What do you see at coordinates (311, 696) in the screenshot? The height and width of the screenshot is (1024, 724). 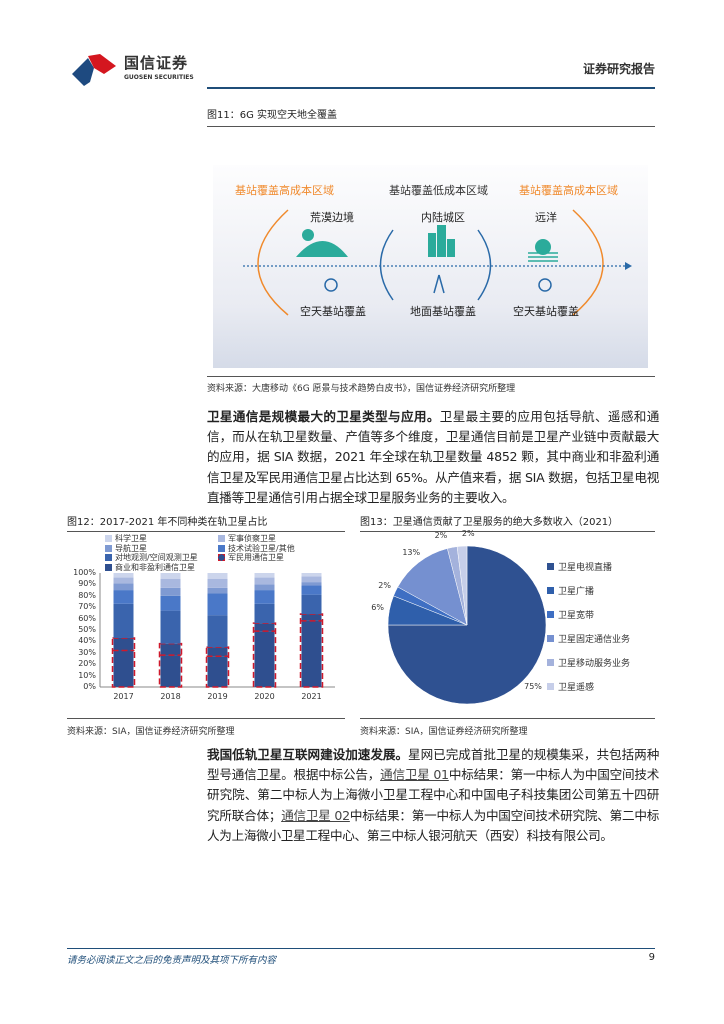 I see `x-tick-label: 2021` at bounding box center [311, 696].